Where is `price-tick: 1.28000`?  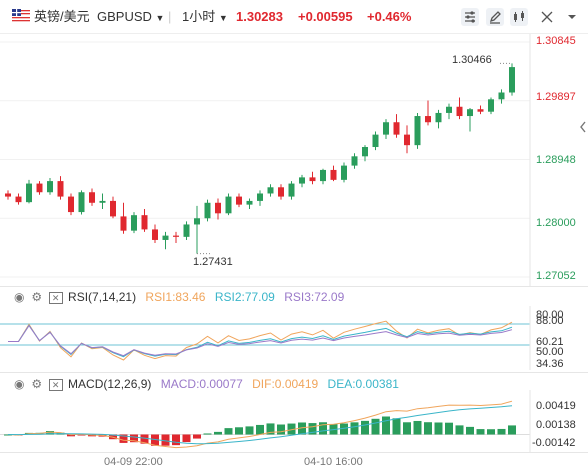
price-tick: 1.28000 is located at coordinates (556, 223).